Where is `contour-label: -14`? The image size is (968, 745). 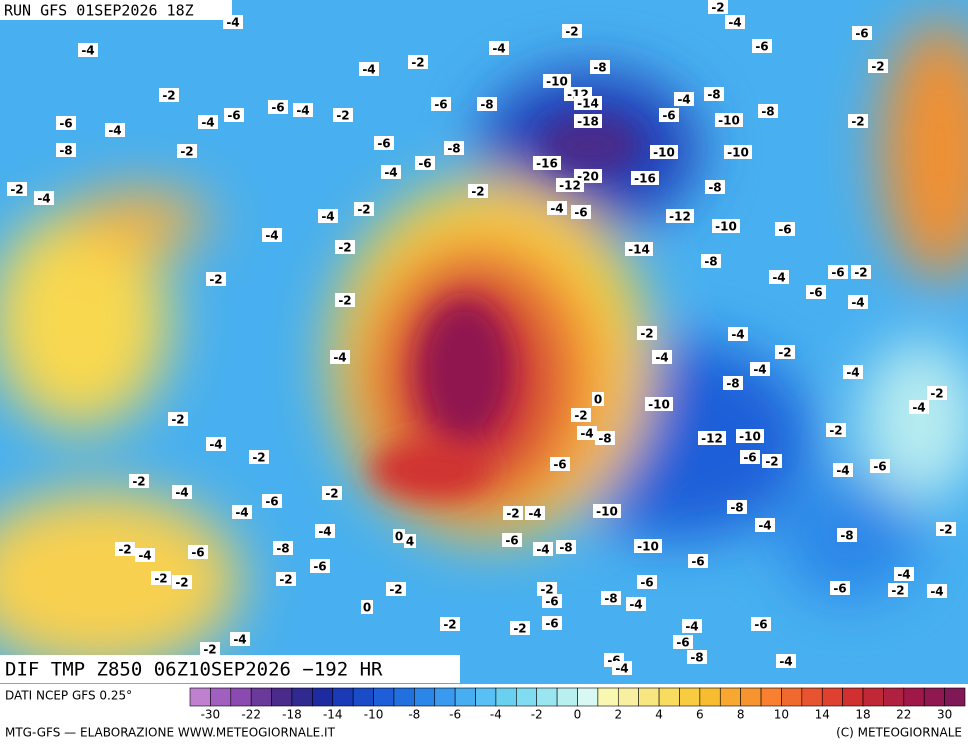 contour-label: -14 is located at coordinates (588, 104).